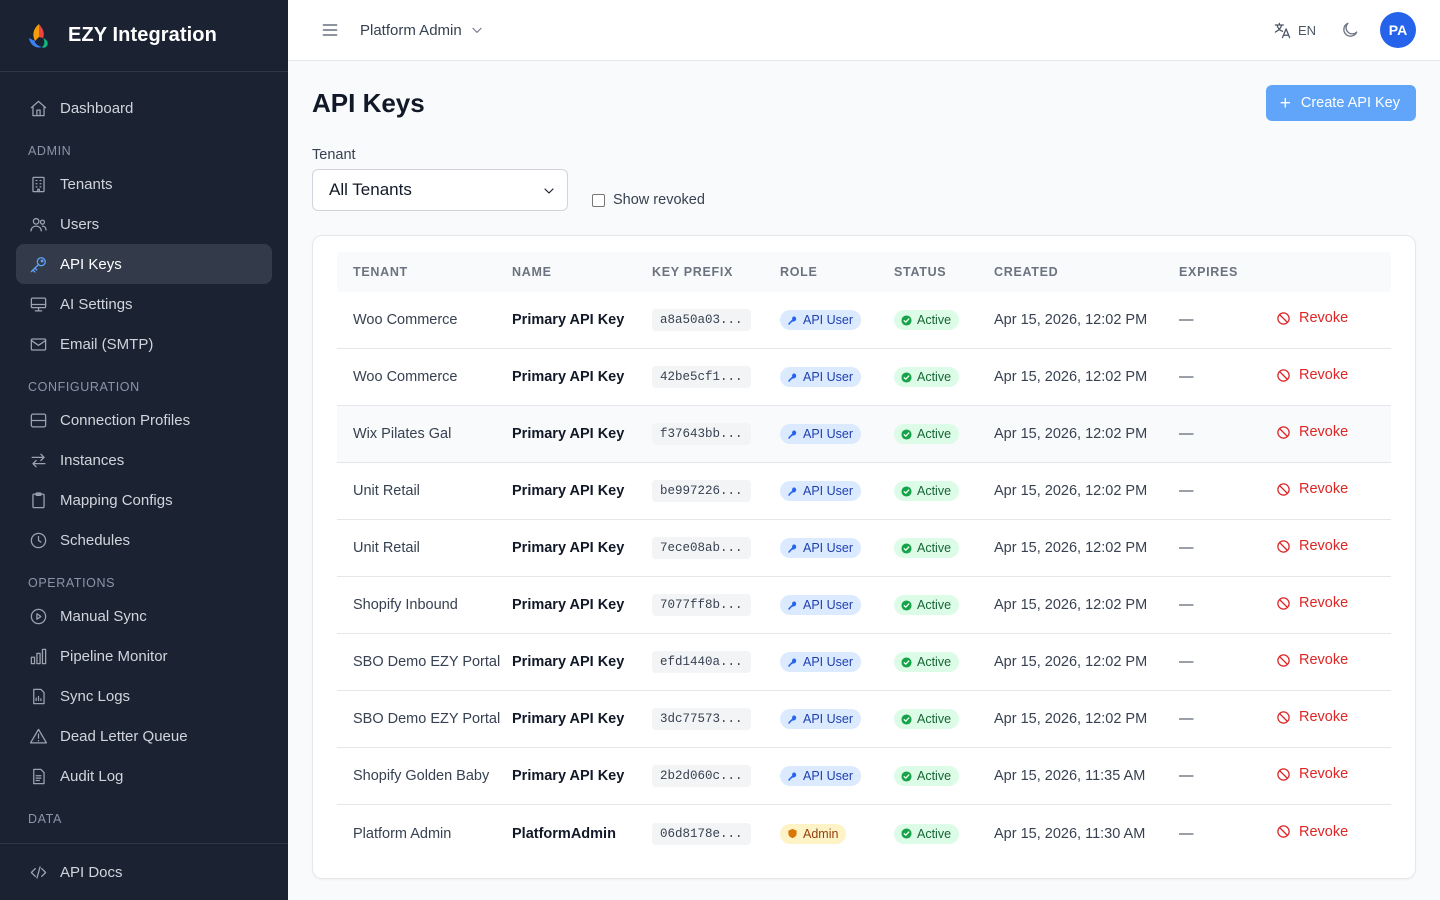 The height and width of the screenshot is (900, 1440). Describe the element at coordinates (38, 656) in the screenshot. I see `bar-chart-icon` at that location.